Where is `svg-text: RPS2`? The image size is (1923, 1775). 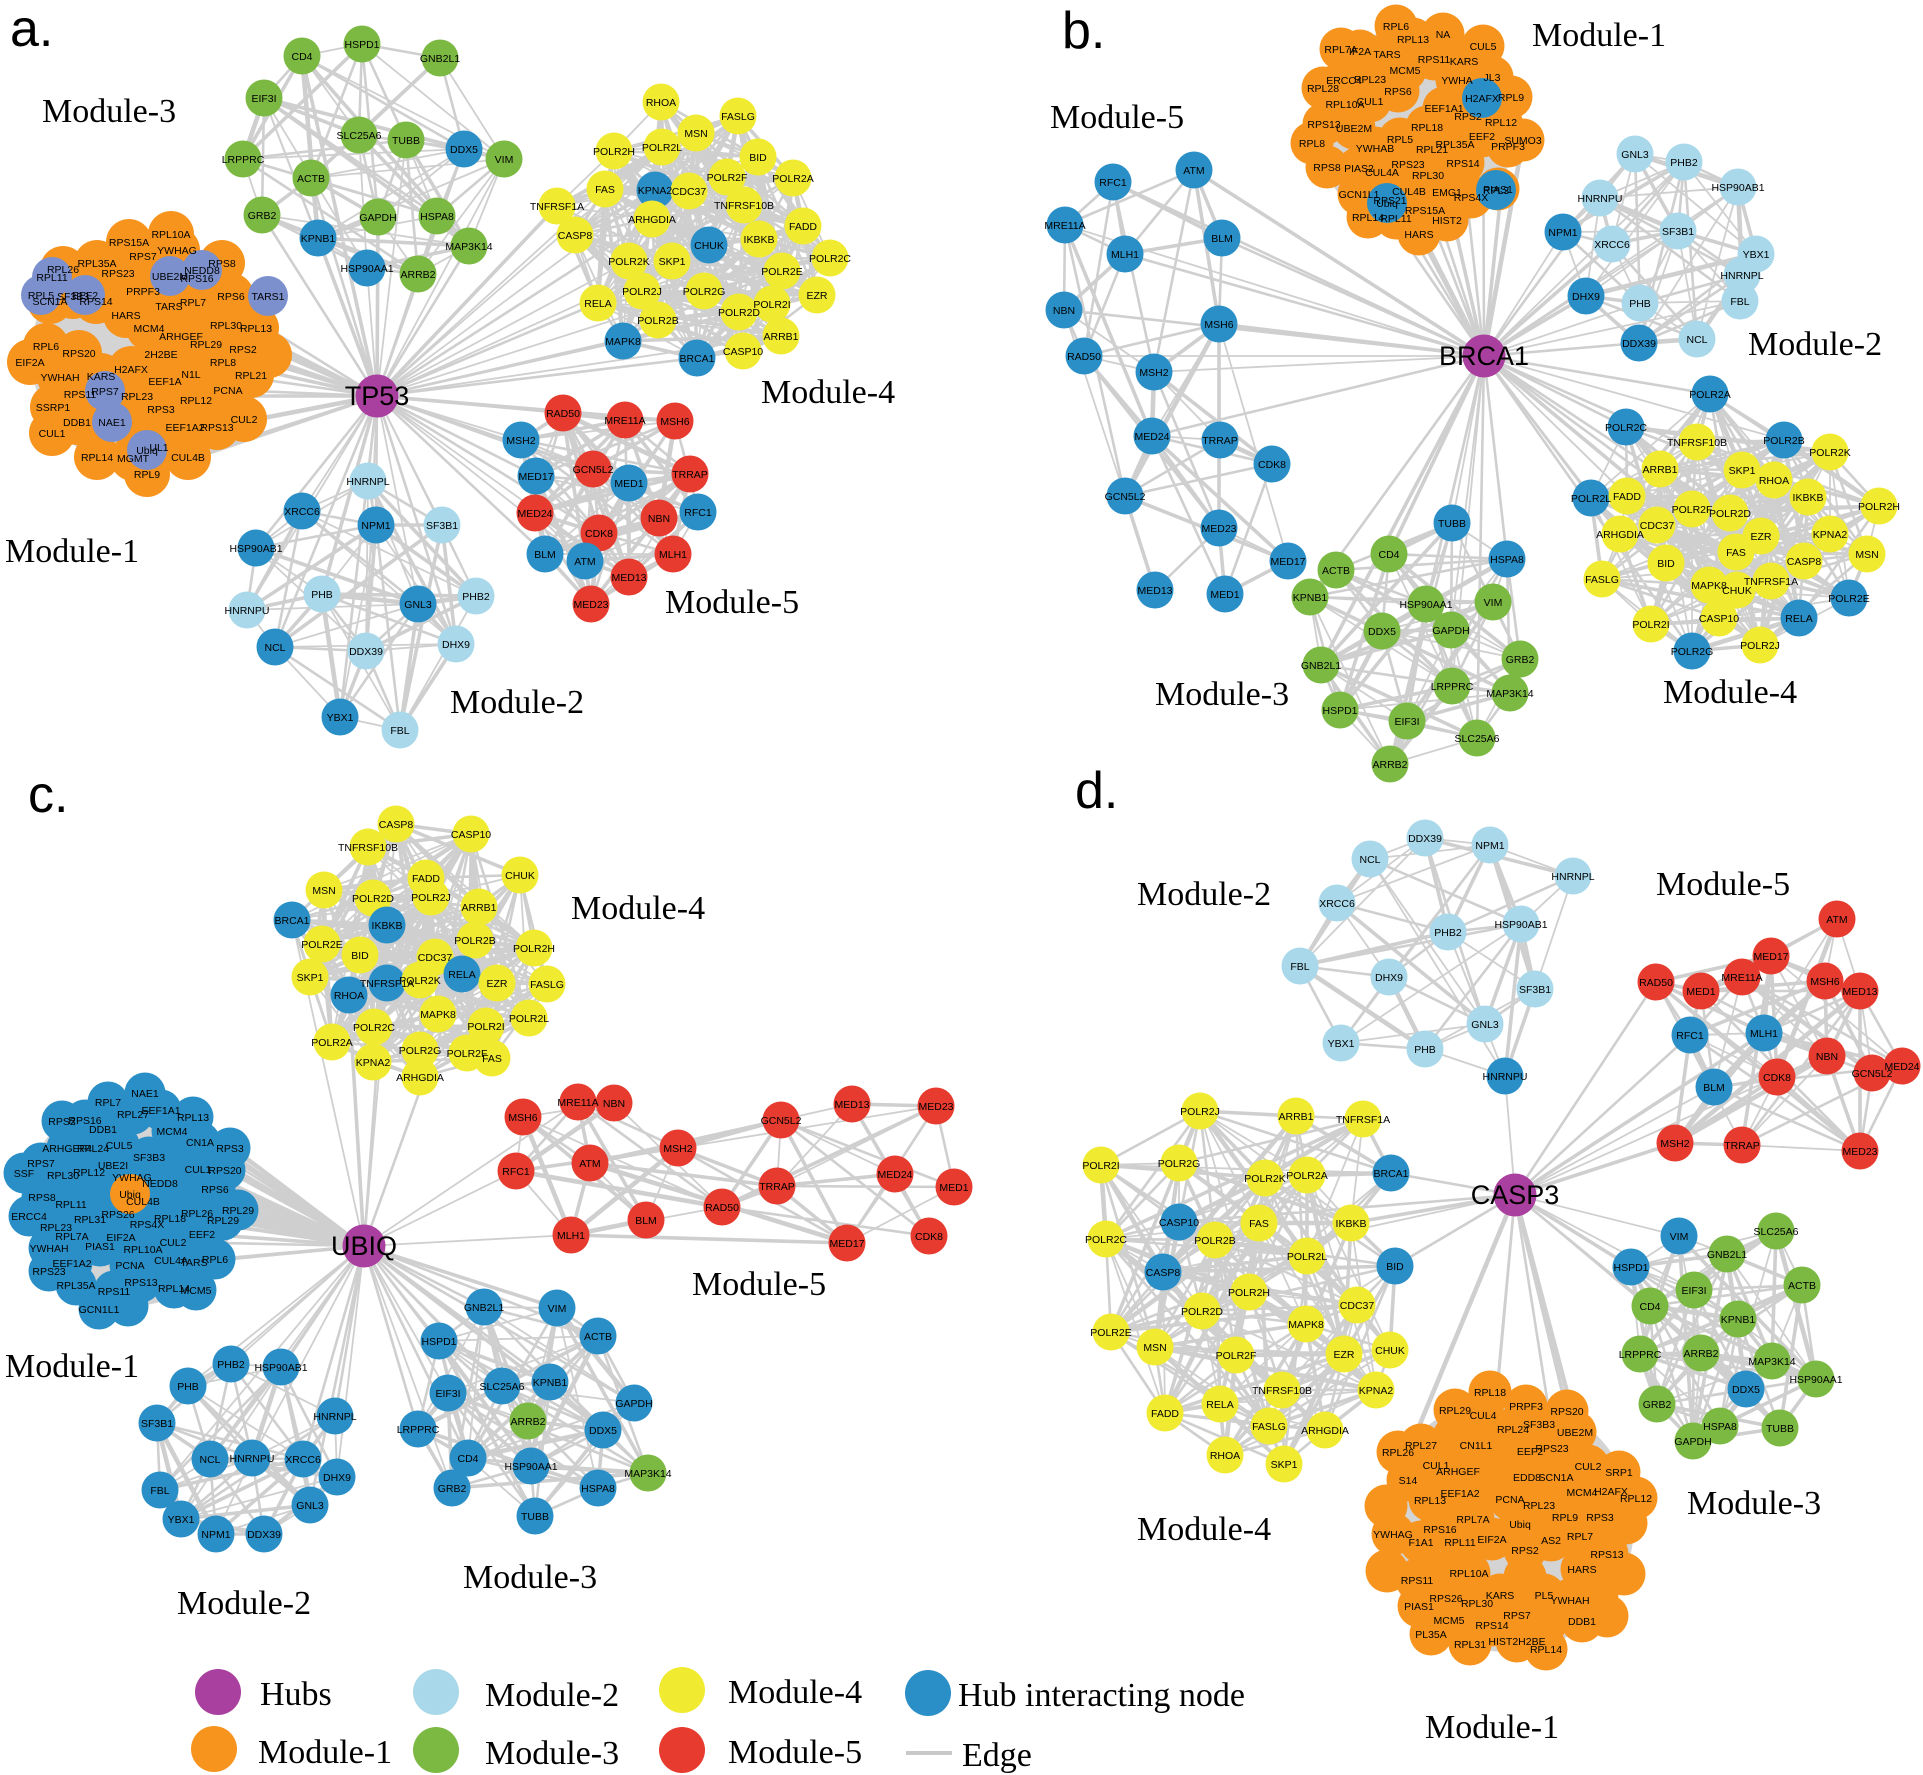
svg-text: RPS2 is located at coordinates (1525, 1551).